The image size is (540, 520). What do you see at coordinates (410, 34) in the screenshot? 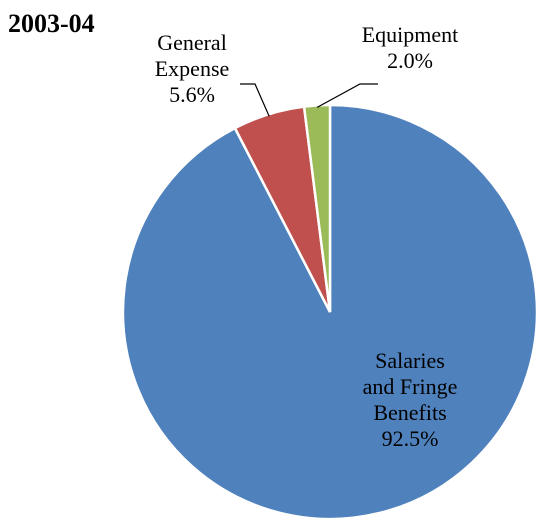
I see `slice-name-line: Equipment` at bounding box center [410, 34].